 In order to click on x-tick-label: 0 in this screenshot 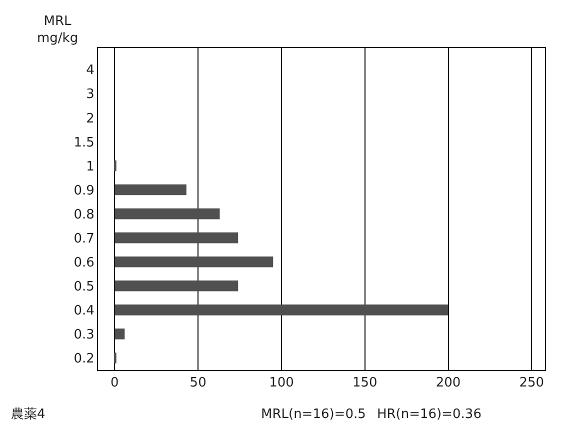, I will do `click(114, 383)`.